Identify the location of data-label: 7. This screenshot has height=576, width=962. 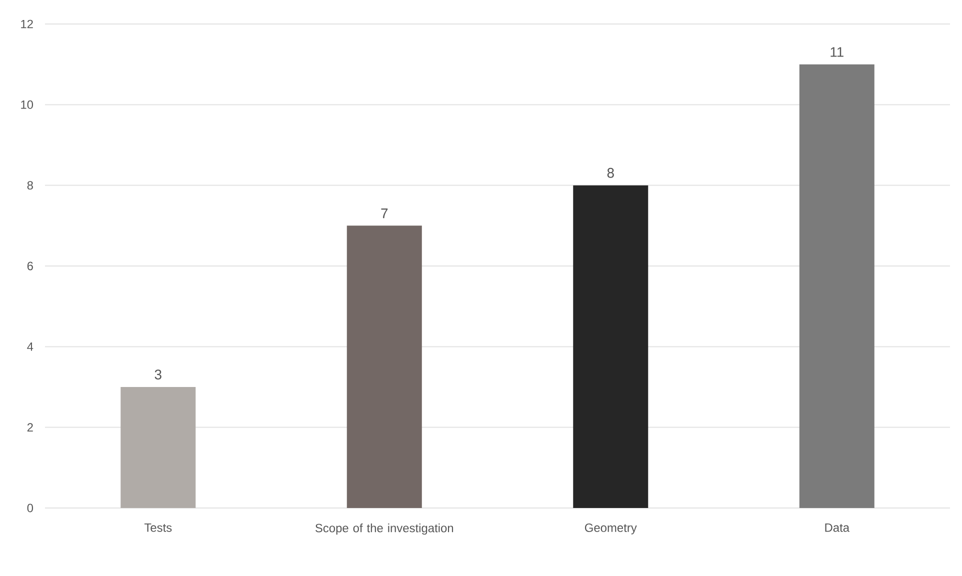
(384, 213).